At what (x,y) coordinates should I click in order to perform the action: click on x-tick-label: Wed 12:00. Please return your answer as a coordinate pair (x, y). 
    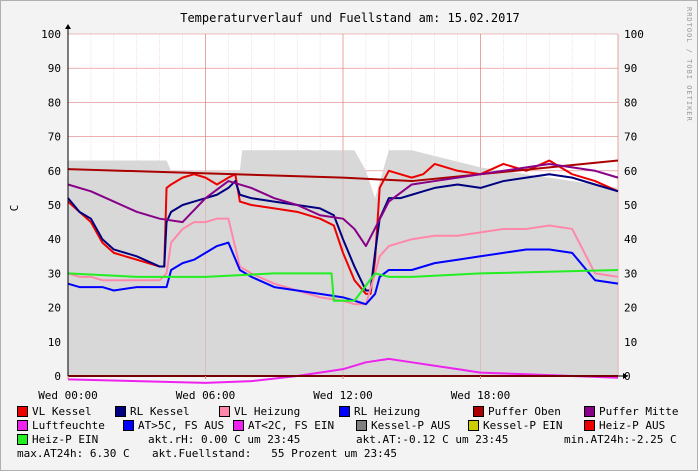
    Looking at the image, I should click on (343, 395).